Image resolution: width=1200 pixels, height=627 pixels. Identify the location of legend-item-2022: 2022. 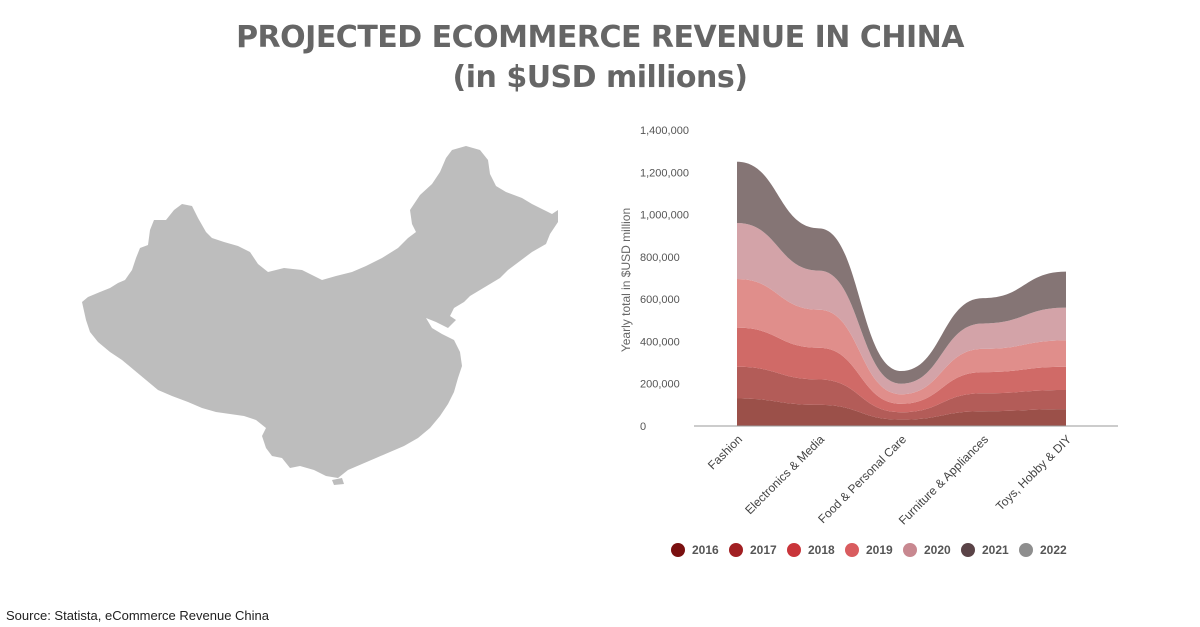
(1043, 550).